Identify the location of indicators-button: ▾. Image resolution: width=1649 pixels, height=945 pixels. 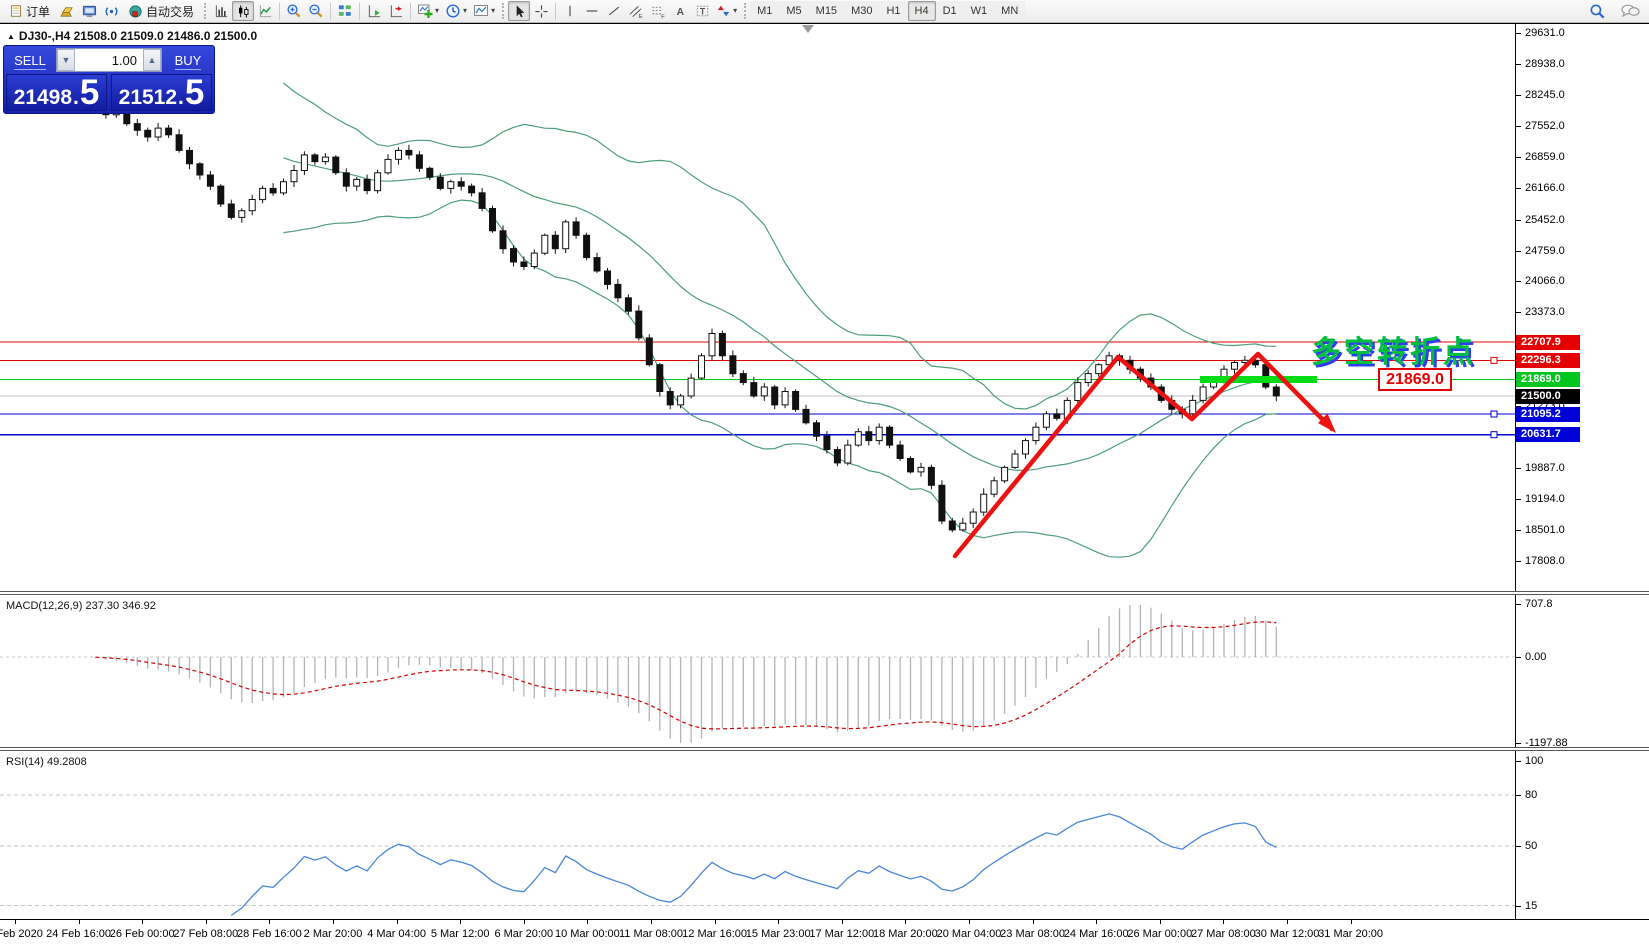
(428, 11).